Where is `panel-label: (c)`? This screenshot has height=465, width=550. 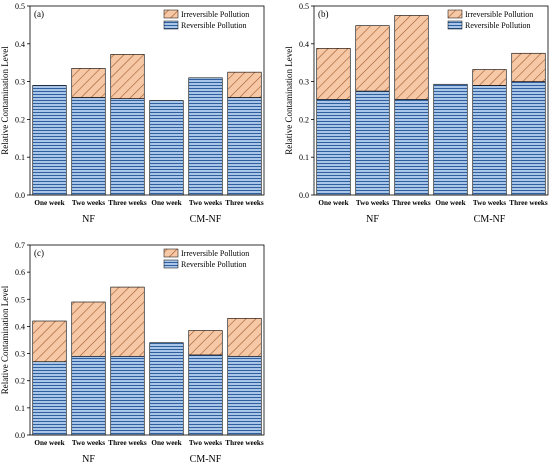
panel-label: (c) is located at coordinates (39, 253).